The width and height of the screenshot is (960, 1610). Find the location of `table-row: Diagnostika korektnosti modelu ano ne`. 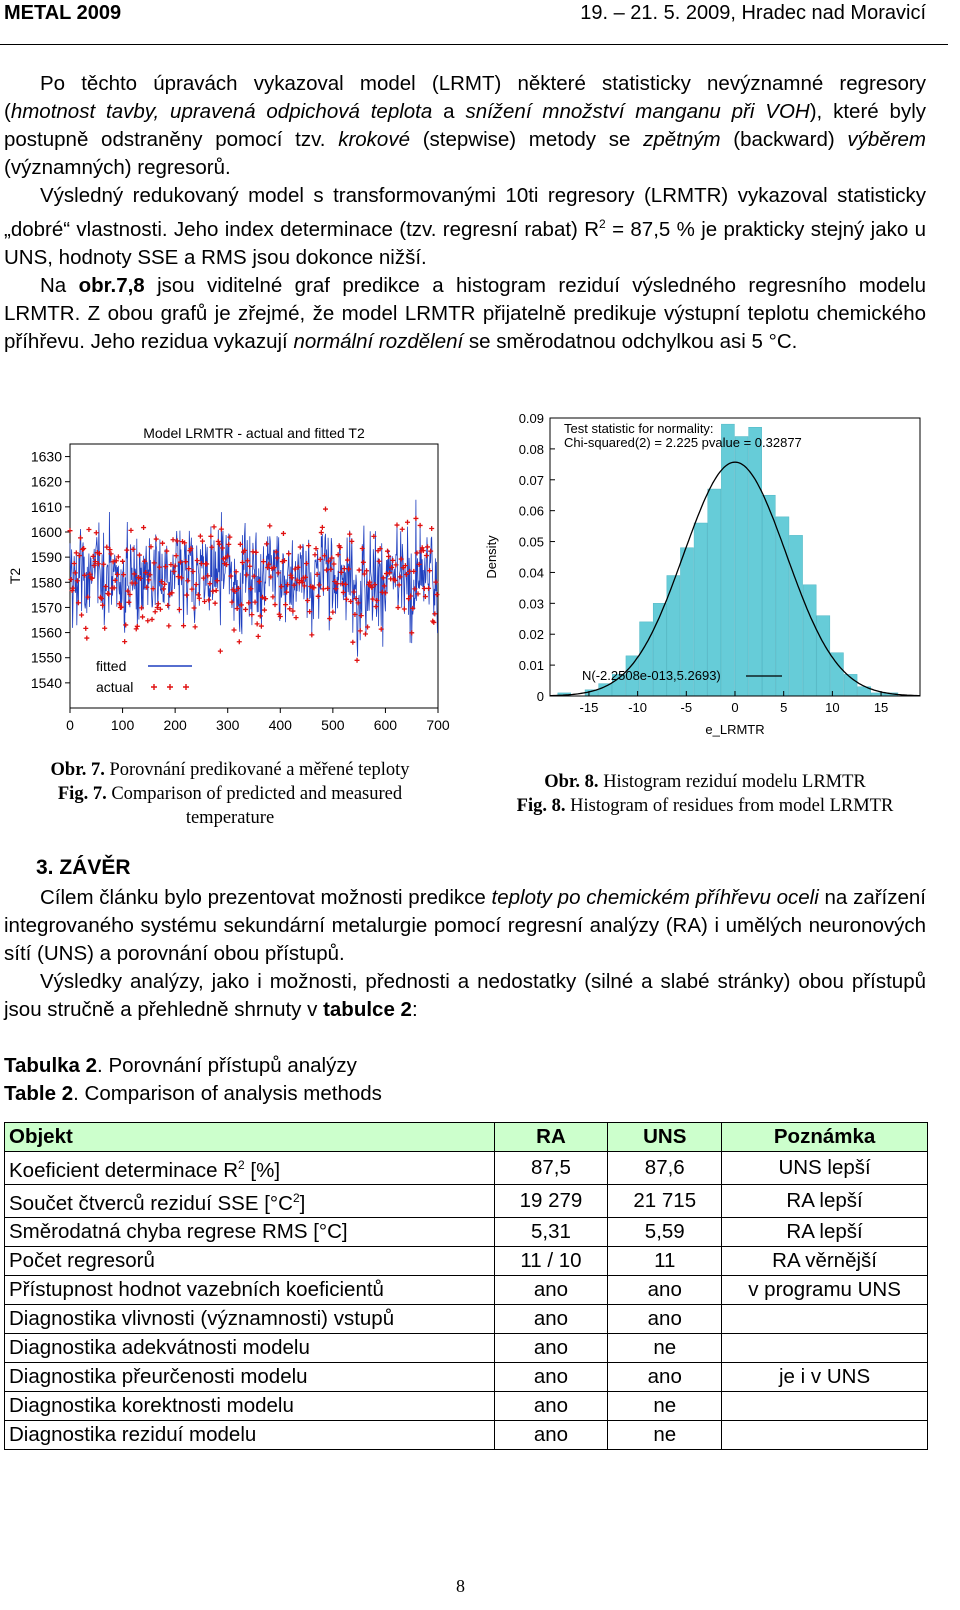

table-row: Diagnostika korektnosti modelu ano ne is located at coordinates (466, 1405).